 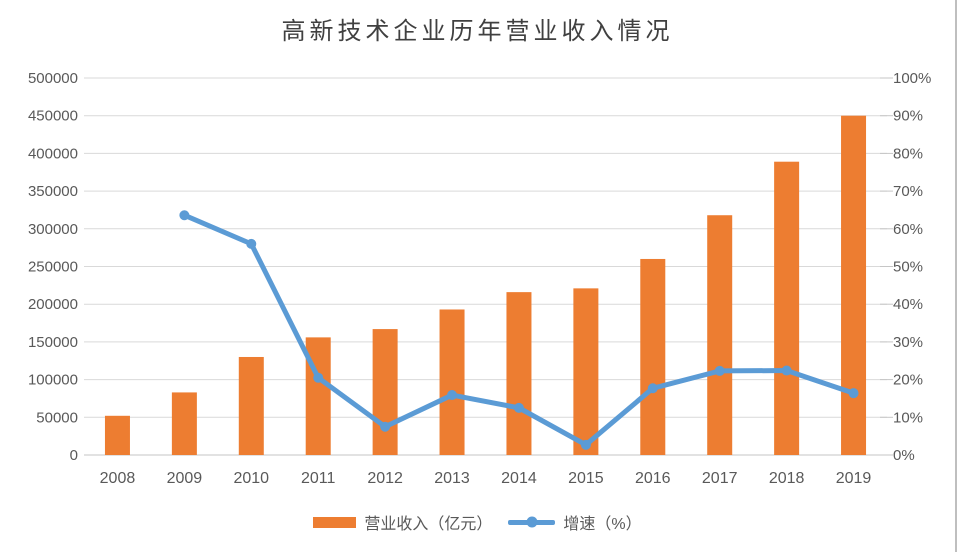 What do you see at coordinates (185, 478) in the screenshot?
I see `x-axis-tick-label: 2009` at bounding box center [185, 478].